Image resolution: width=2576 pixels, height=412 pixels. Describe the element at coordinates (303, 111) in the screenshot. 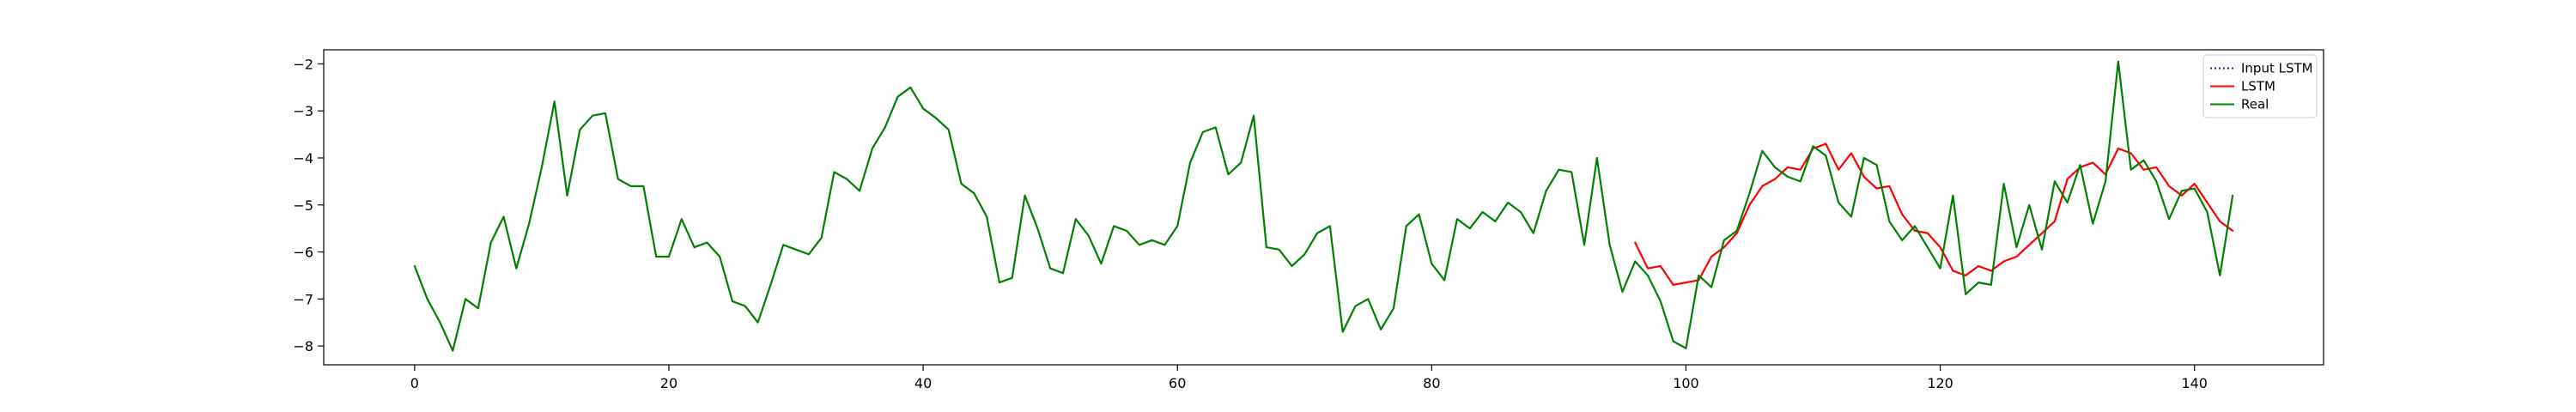

I see `y-tick-label: −3` at that location.